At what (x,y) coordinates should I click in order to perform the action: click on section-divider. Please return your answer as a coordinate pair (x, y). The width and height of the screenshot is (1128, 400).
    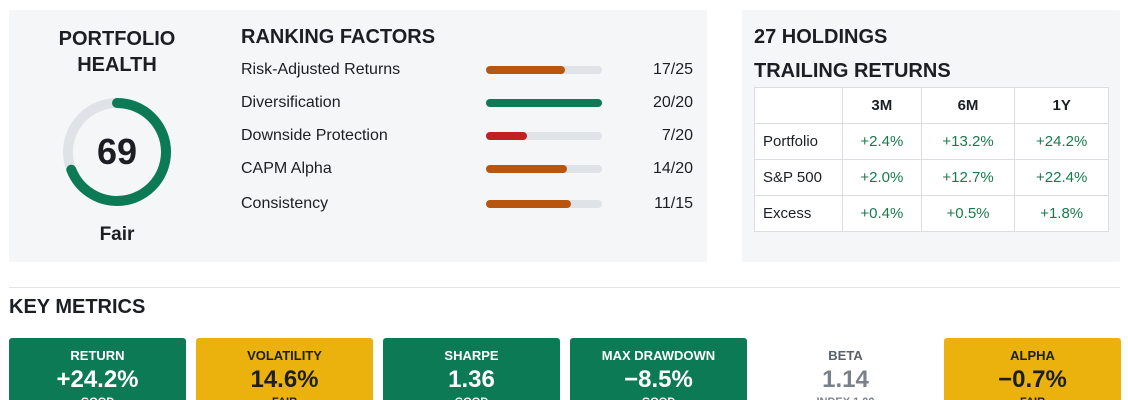
    Looking at the image, I should click on (564, 287).